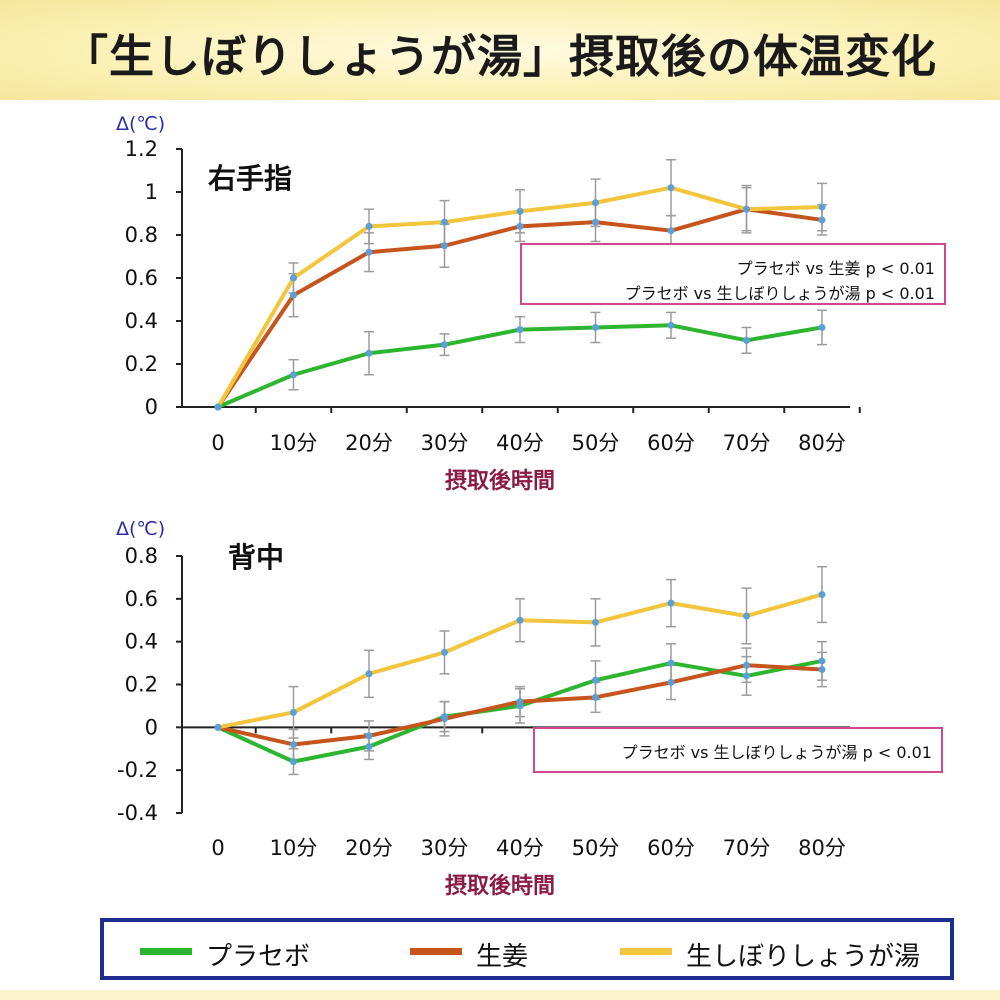 Image resolution: width=1000 pixels, height=1000 pixels. What do you see at coordinates (369, 848) in the screenshot?
I see `x-tick-label: 20分` at bounding box center [369, 848].